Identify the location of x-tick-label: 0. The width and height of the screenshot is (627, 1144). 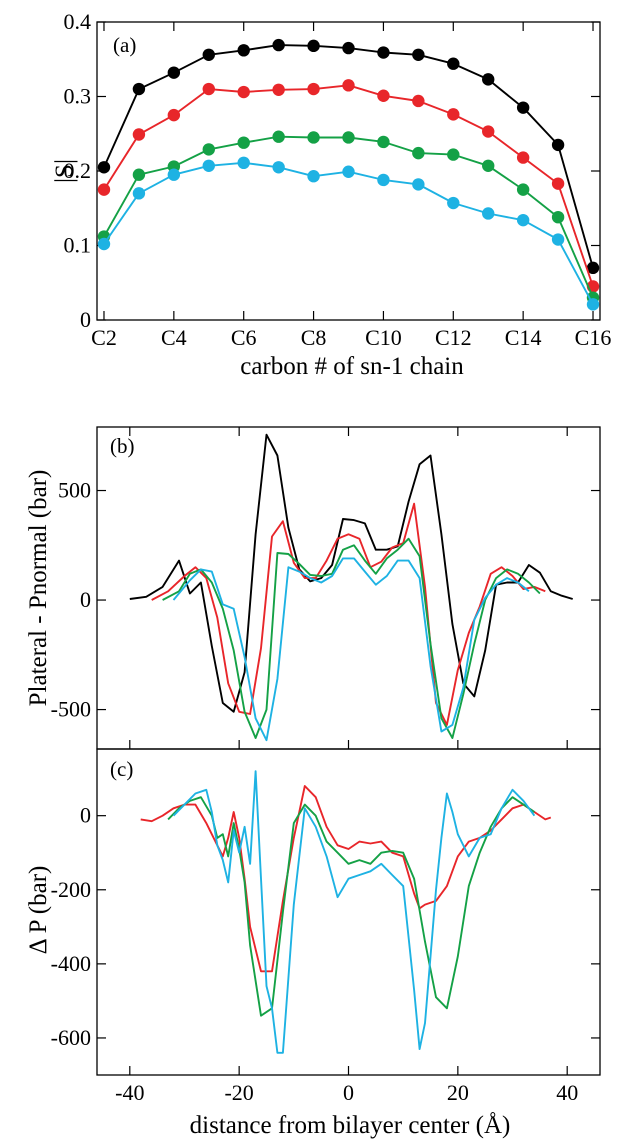
(348, 1092).